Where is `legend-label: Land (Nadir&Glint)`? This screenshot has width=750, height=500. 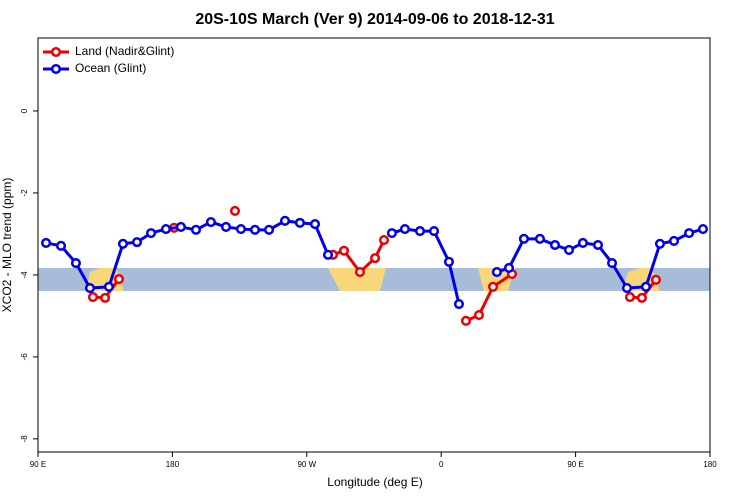
legend-label: Land (Nadir&Glint) is located at coordinates (124, 51).